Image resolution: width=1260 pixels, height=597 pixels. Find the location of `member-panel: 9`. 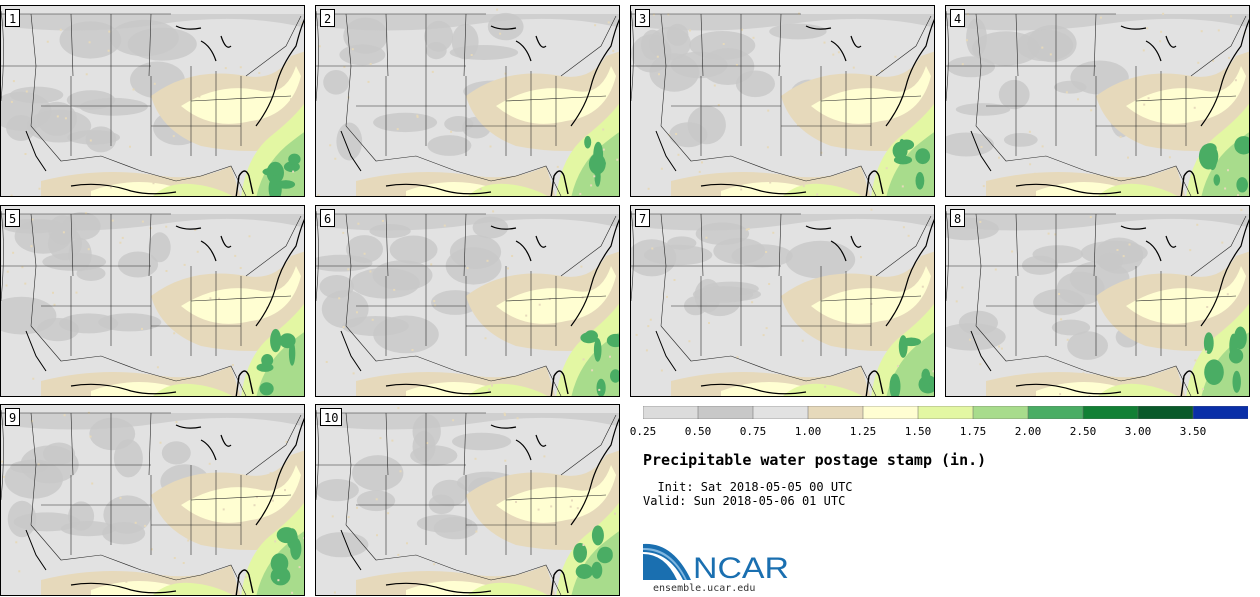

member-panel: 9 is located at coordinates (152, 500).